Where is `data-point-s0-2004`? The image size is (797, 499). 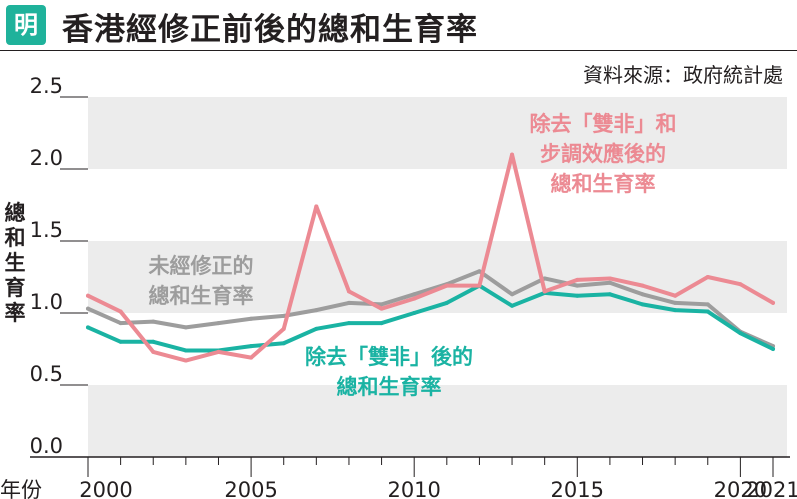
data-point-s0-2004 is located at coordinates (218, 323).